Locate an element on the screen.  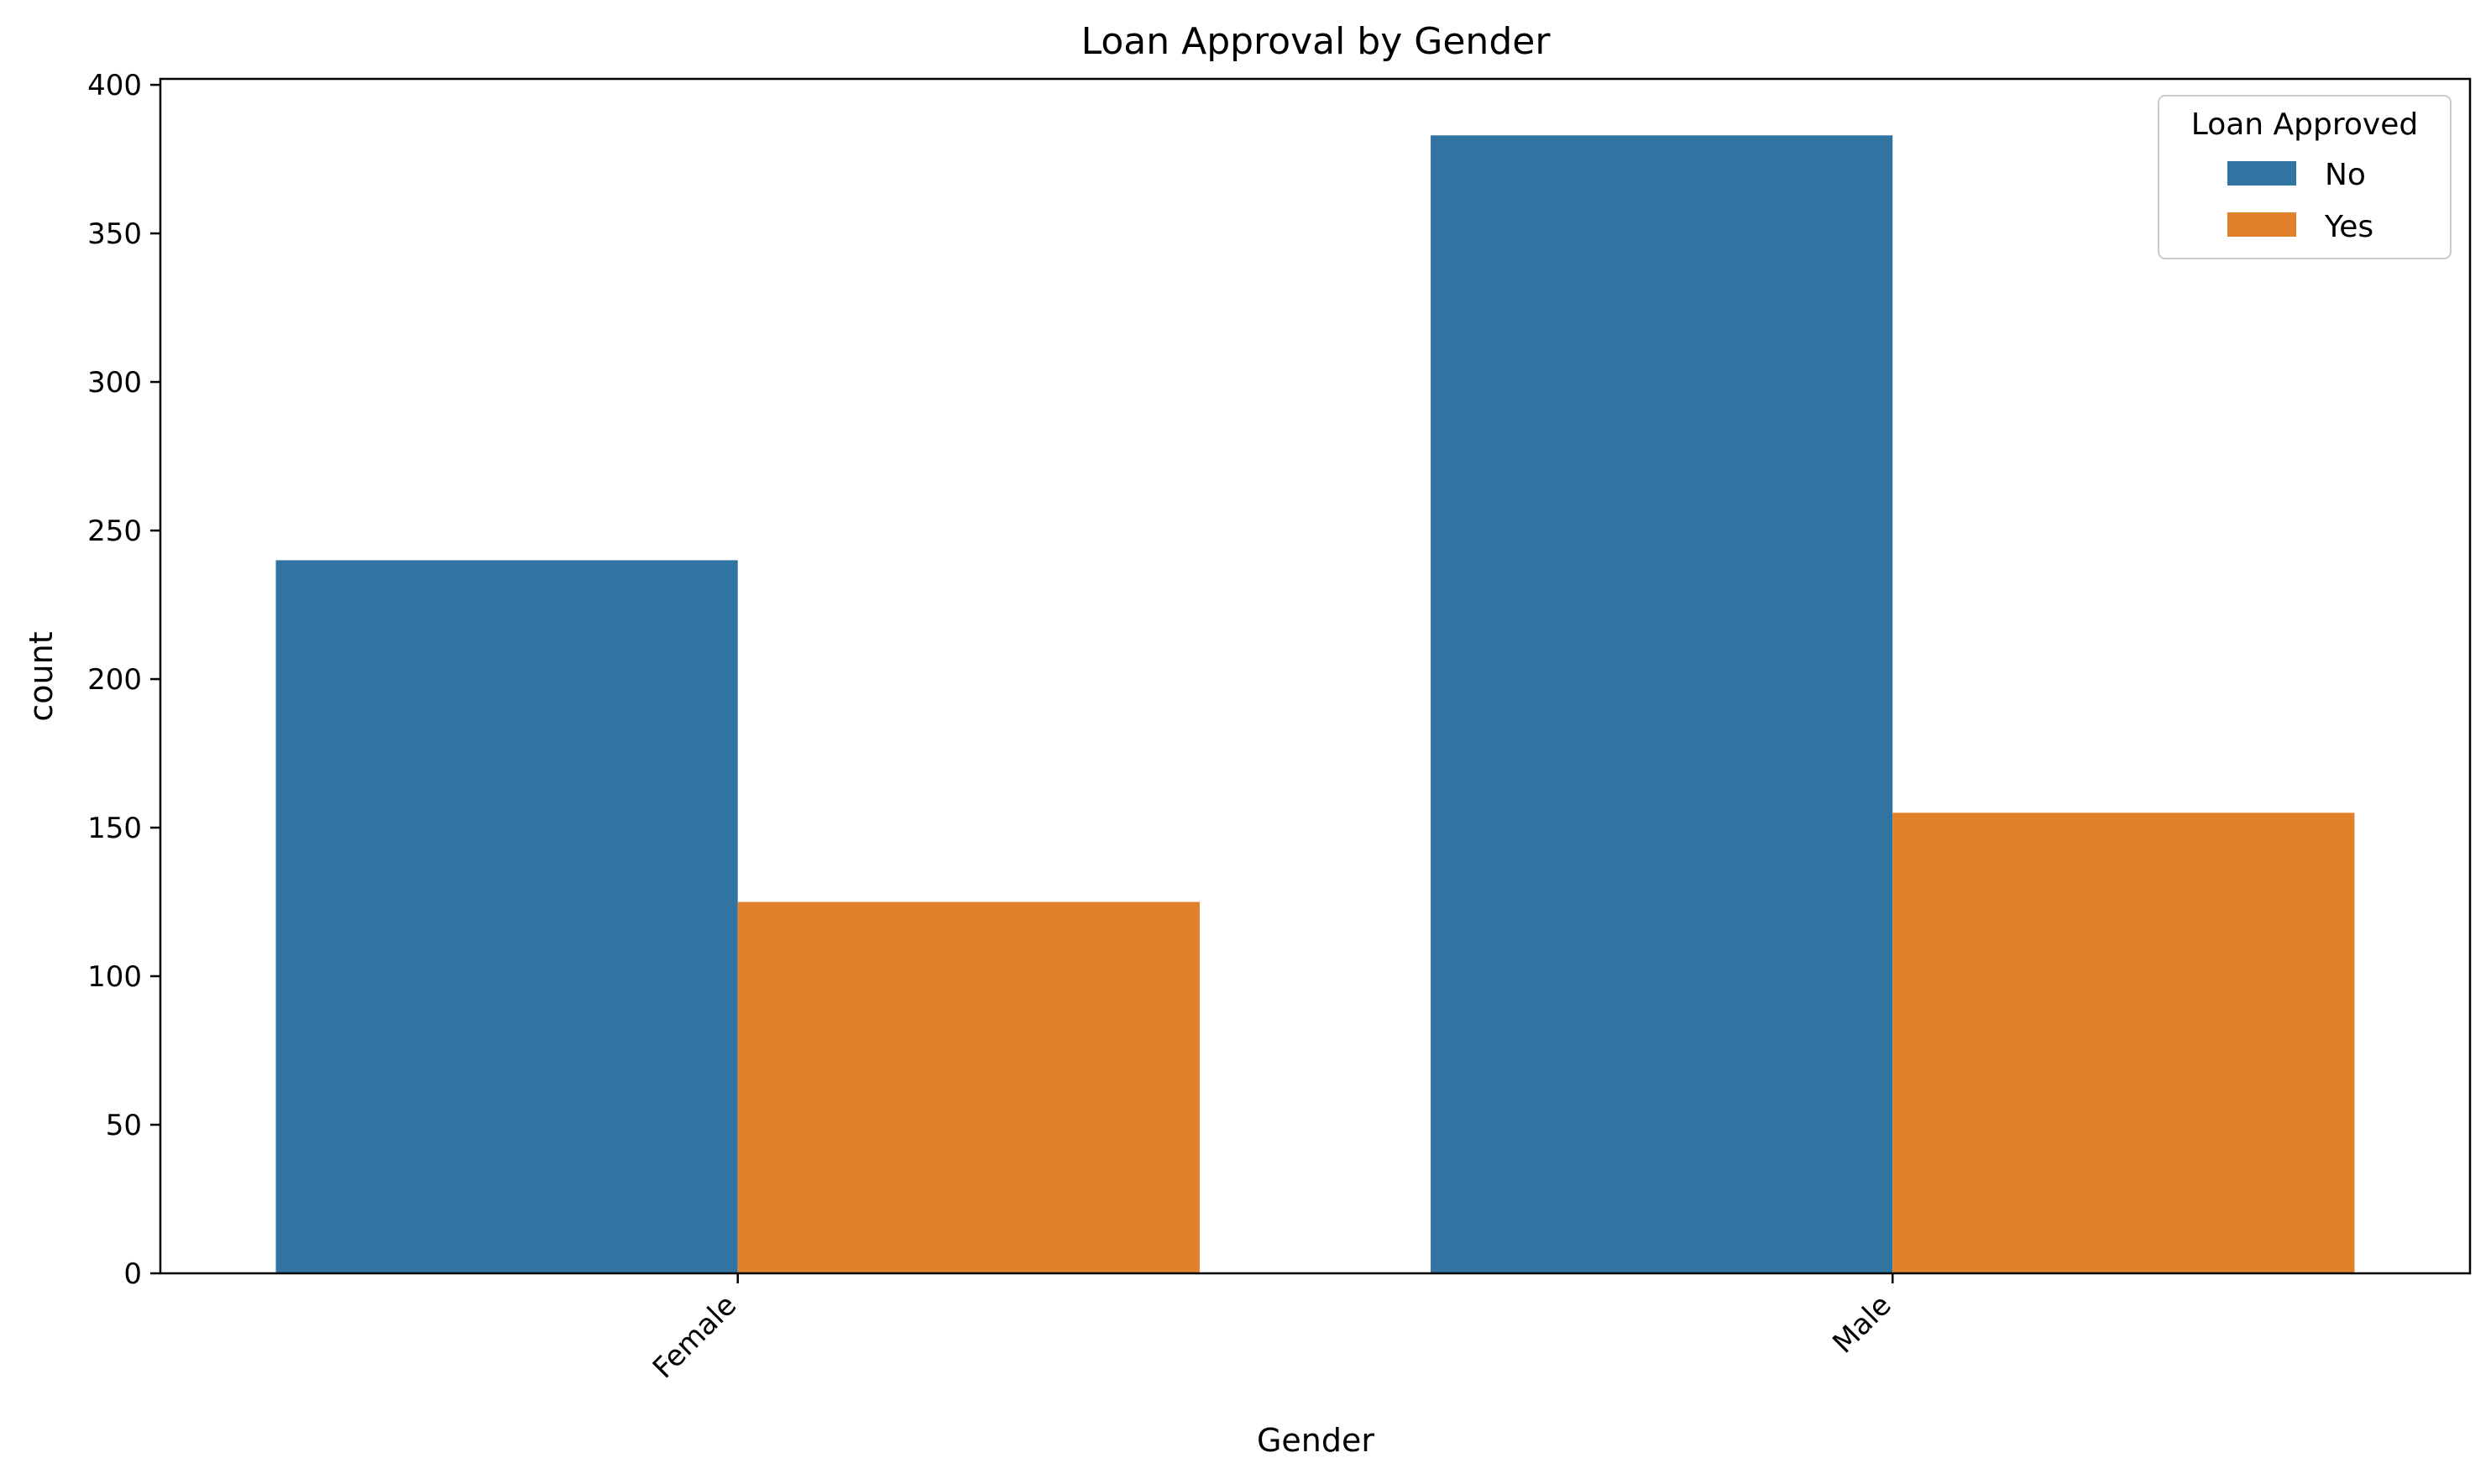
chart-title: Loan Approval by Gender is located at coordinates (1317, 41).